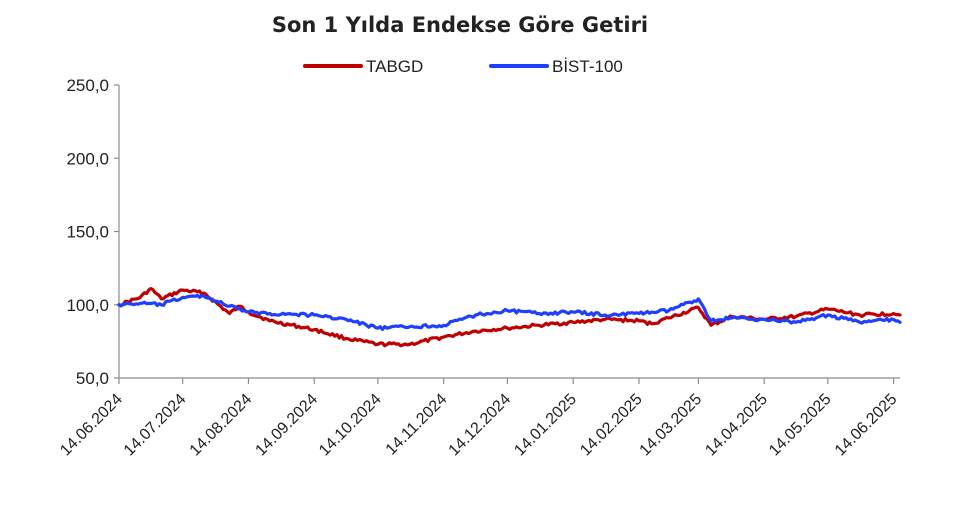 The width and height of the screenshot is (960, 530). Describe the element at coordinates (394, 66) in the screenshot. I see `legend-label-tabgd: TABGD` at that location.